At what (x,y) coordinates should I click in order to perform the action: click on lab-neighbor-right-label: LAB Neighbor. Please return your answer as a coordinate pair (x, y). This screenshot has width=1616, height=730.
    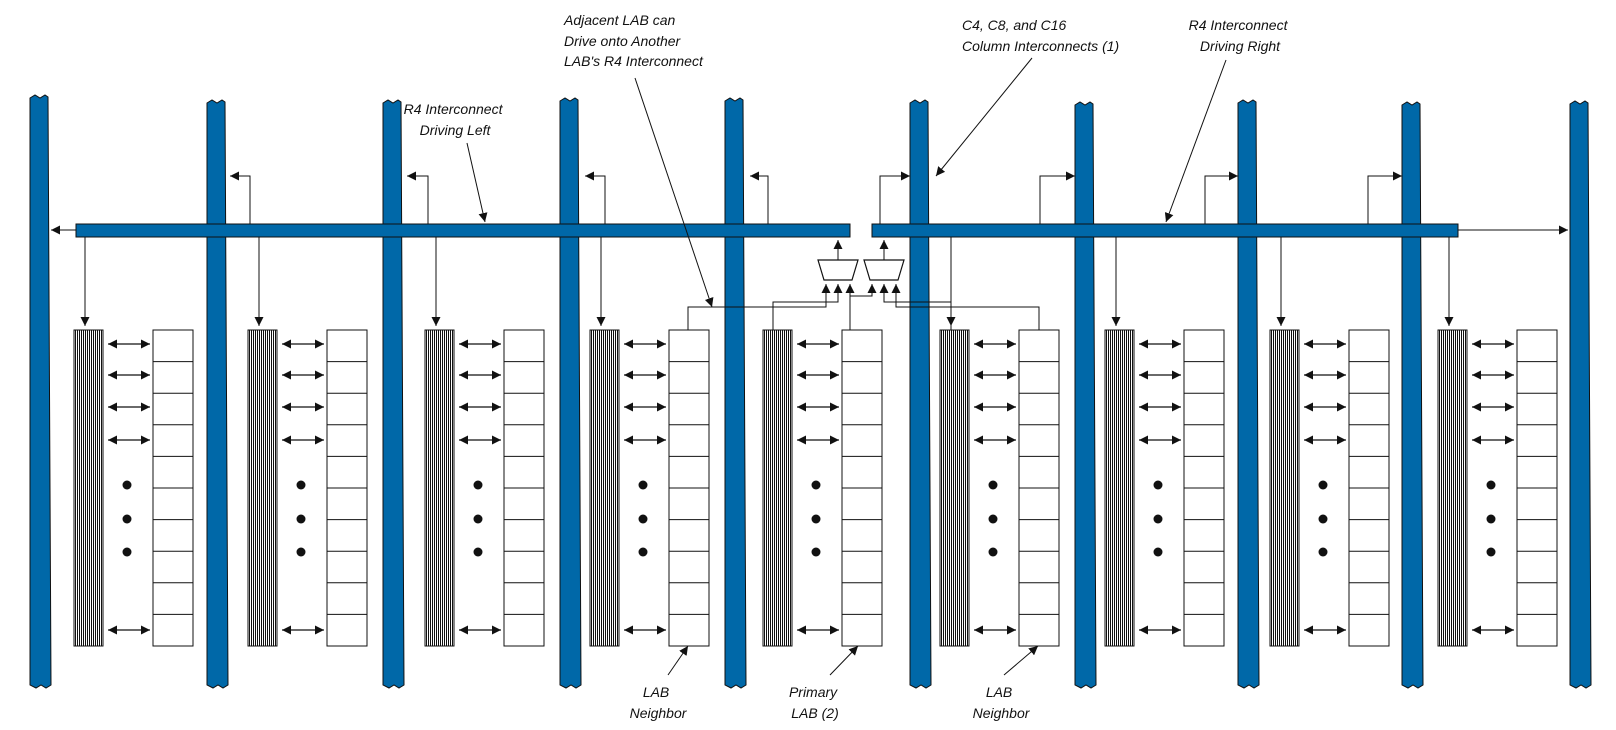
    Looking at the image, I should click on (1002, 702).